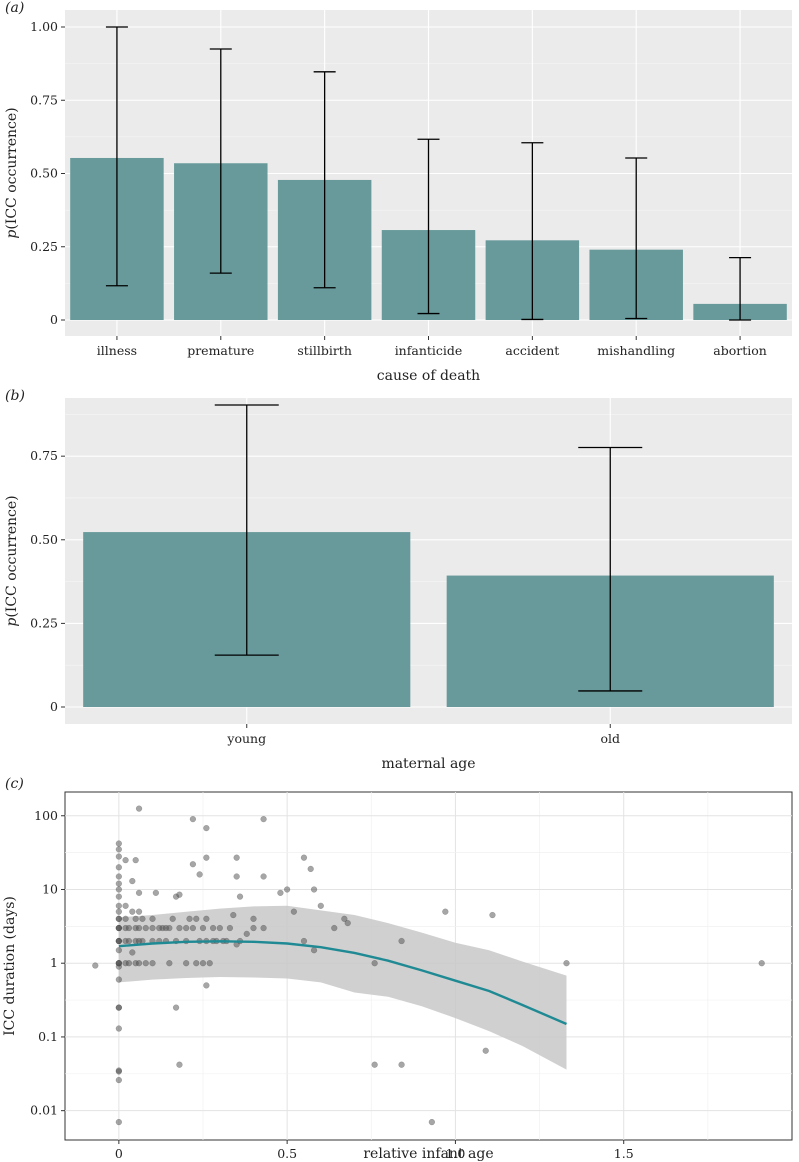  Describe the element at coordinates (44, 26) in the screenshot. I see `y-tick-label: 1.00` at that location.